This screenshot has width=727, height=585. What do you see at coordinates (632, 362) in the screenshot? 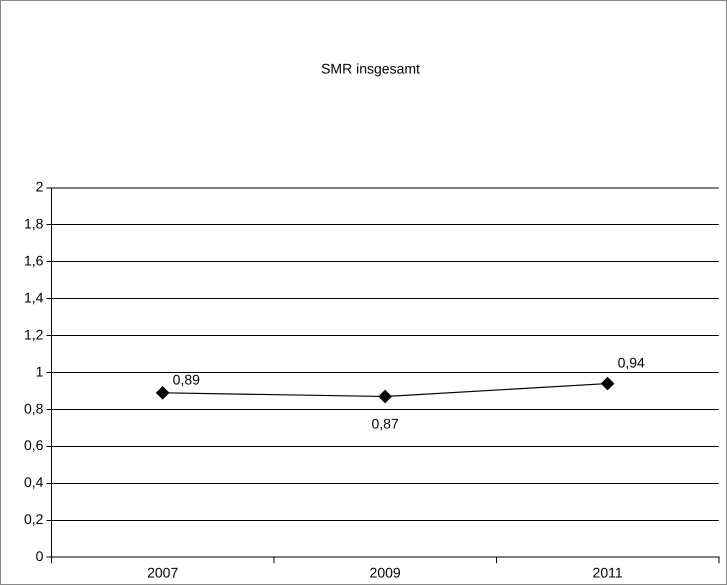
I see `data-label: 0,94` at bounding box center [632, 362].